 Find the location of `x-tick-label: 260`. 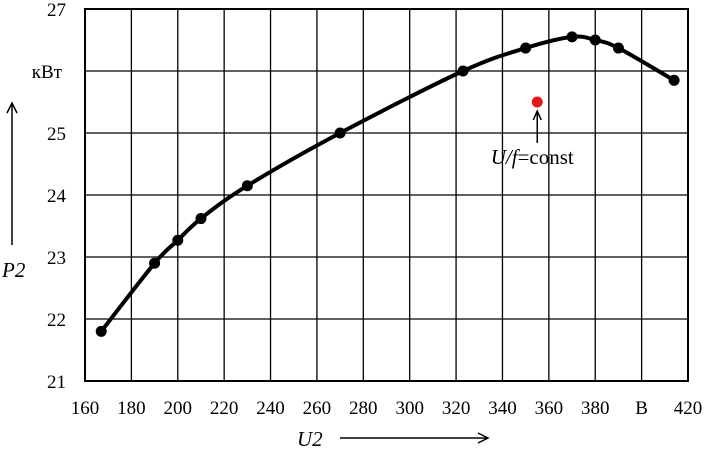

x-tick-label: 260 is located at coordinates (317, 408).